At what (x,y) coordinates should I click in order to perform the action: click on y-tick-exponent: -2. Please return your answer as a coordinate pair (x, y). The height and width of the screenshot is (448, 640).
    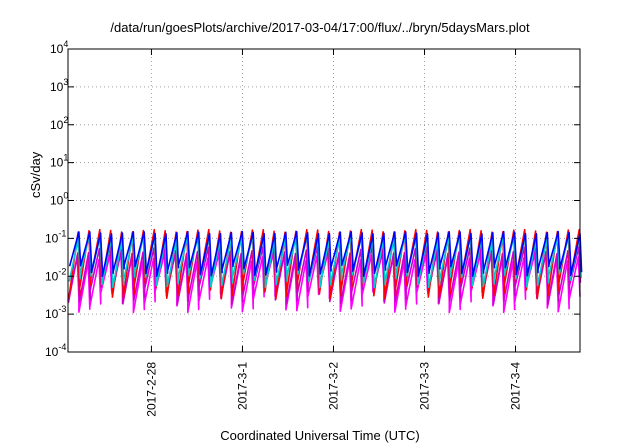
    Looking at the image, I should click on (62, 271).